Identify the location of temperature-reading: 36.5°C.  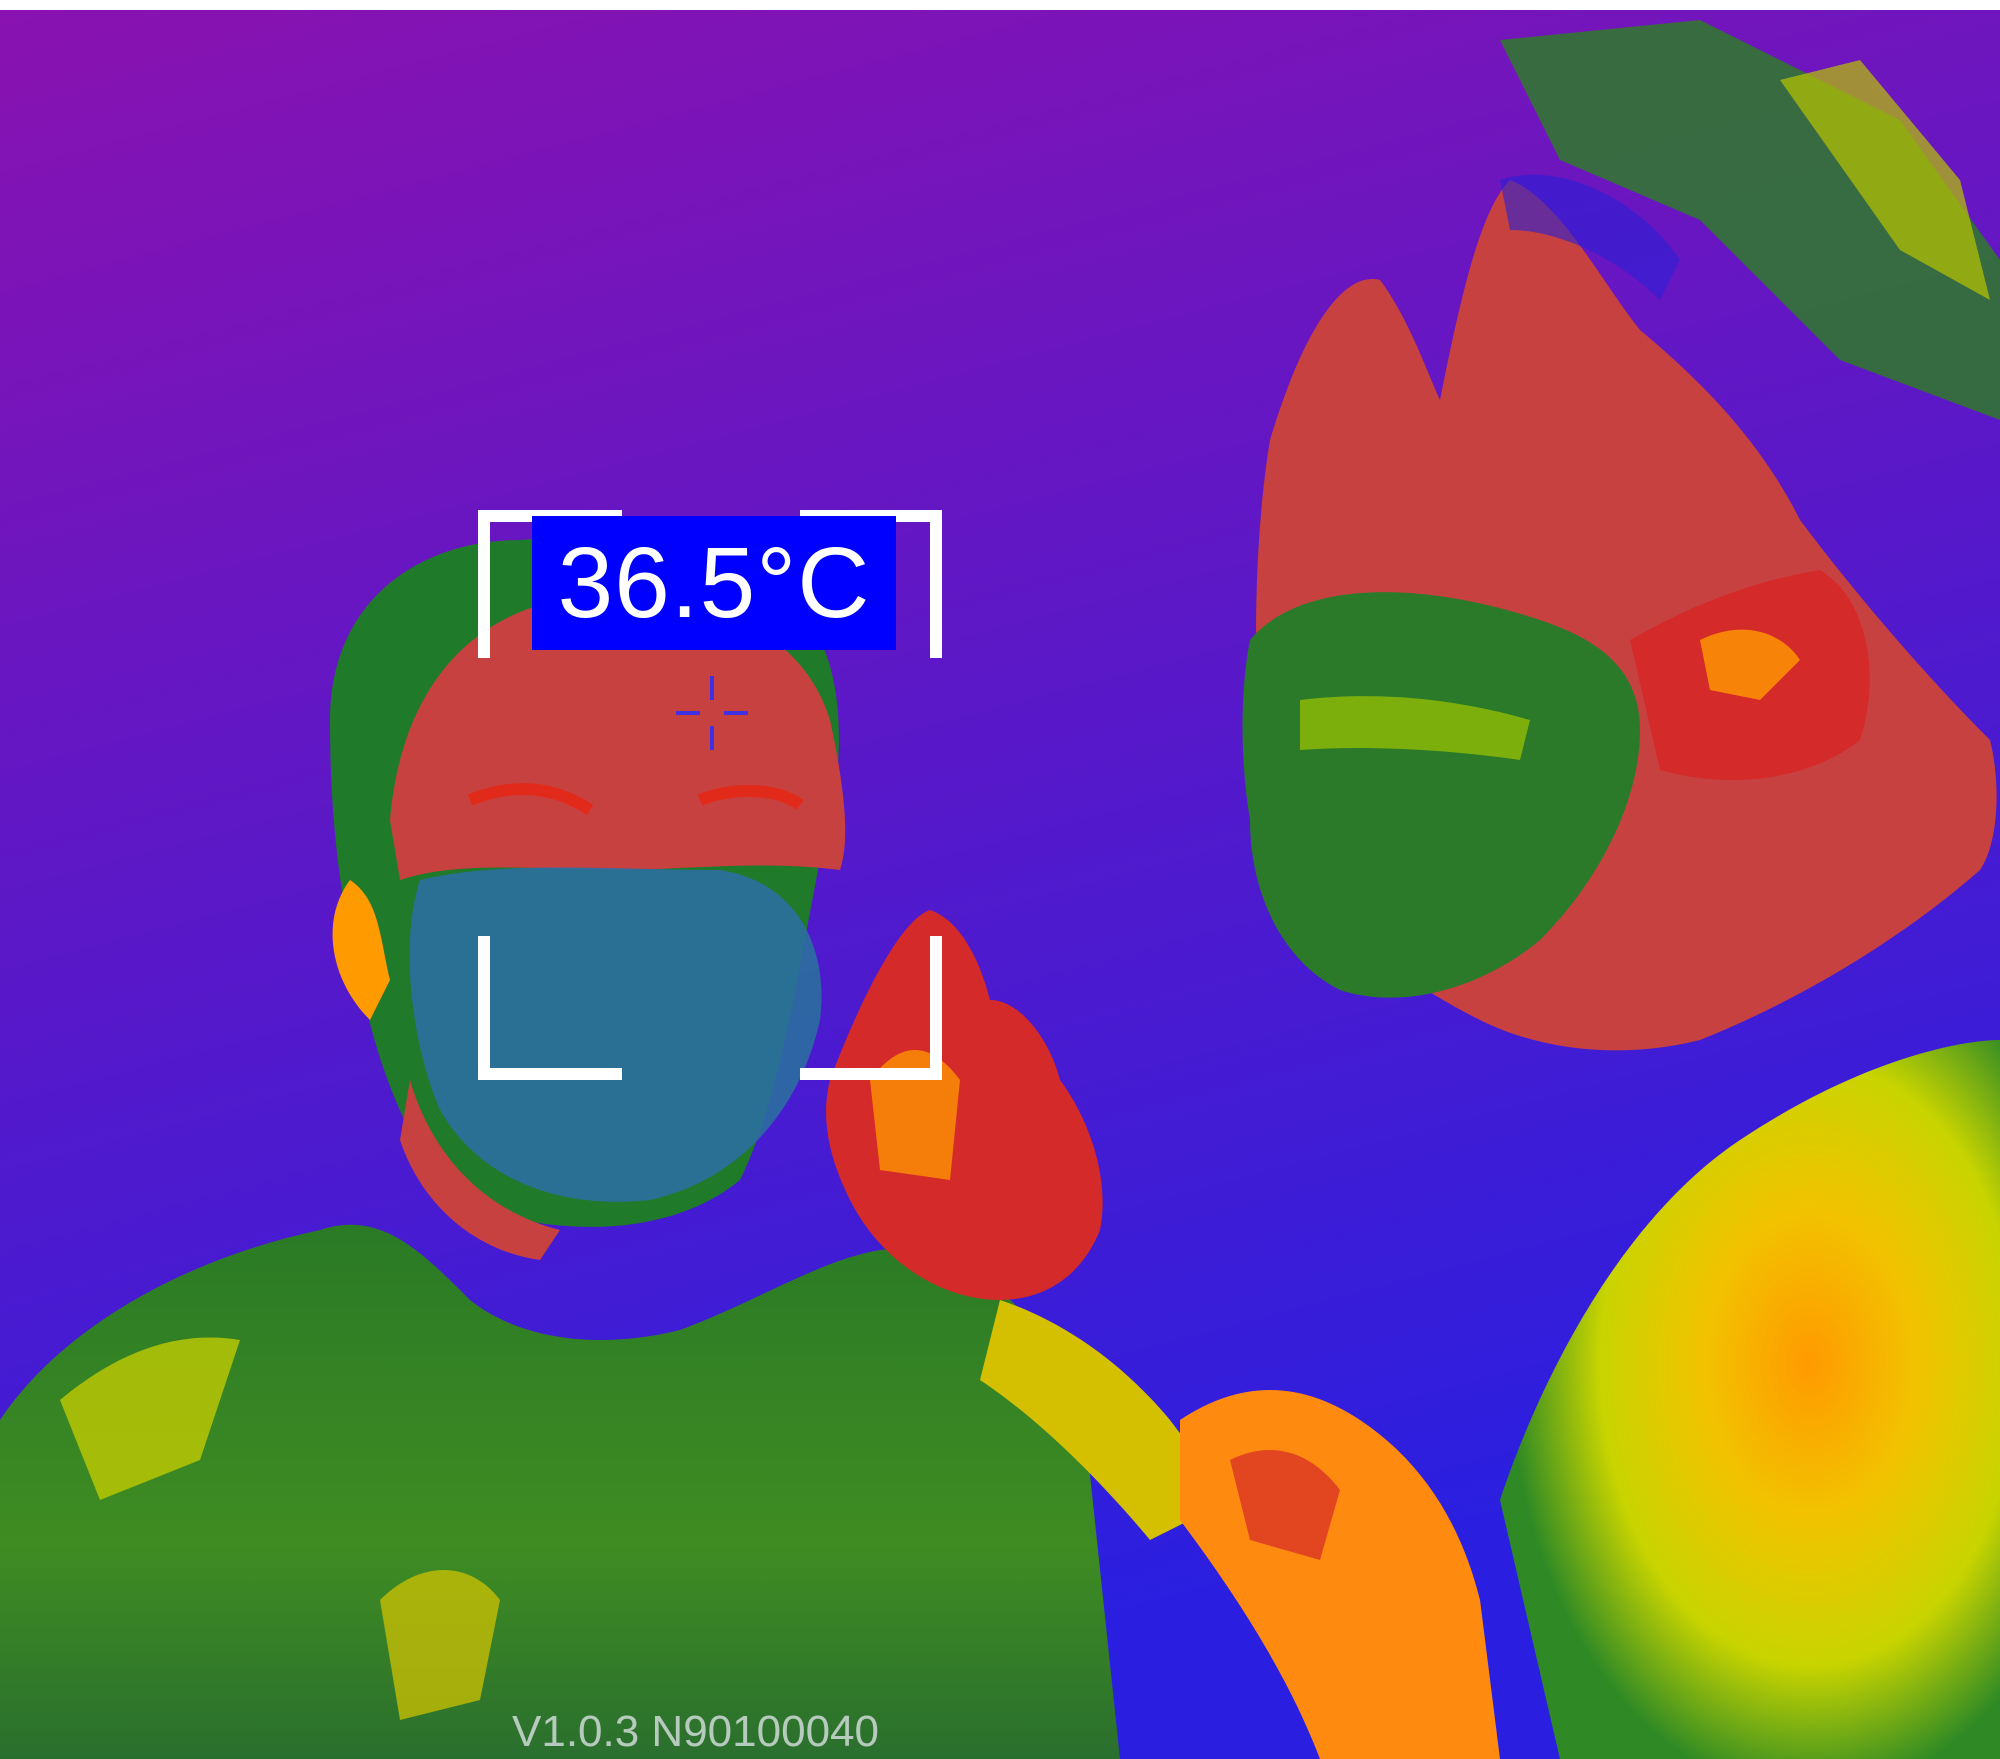
(714, 583).